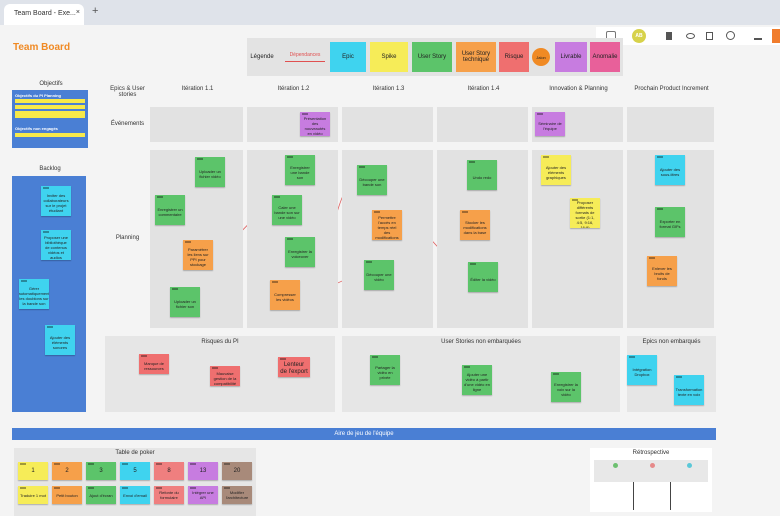 The width and height of the screenshot is (780, 516). What do you see at coordinates (50, 169) in the screenshot?
I see `backlog-title: Backlog` at bounding box center [50, 169].